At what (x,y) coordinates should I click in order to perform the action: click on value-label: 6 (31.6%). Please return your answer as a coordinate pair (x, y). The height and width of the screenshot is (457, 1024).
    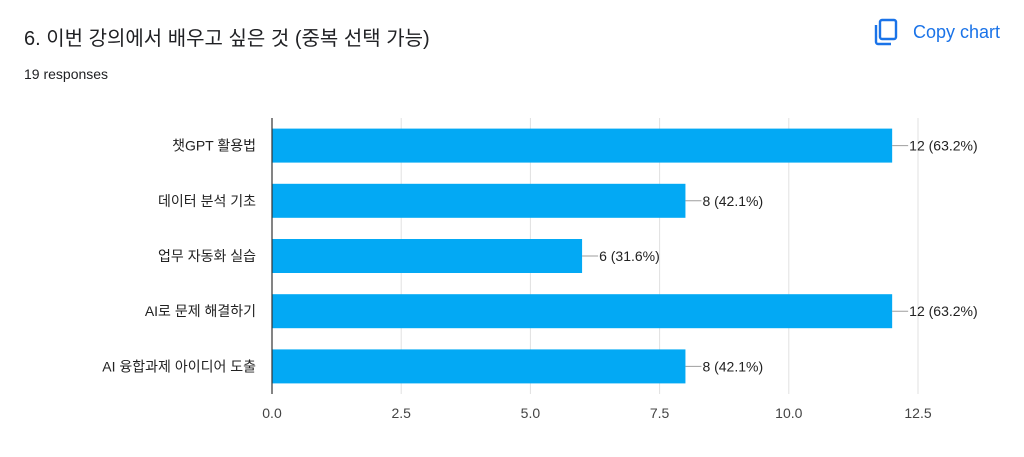
    Looking at the image, I should click on (629, 256).